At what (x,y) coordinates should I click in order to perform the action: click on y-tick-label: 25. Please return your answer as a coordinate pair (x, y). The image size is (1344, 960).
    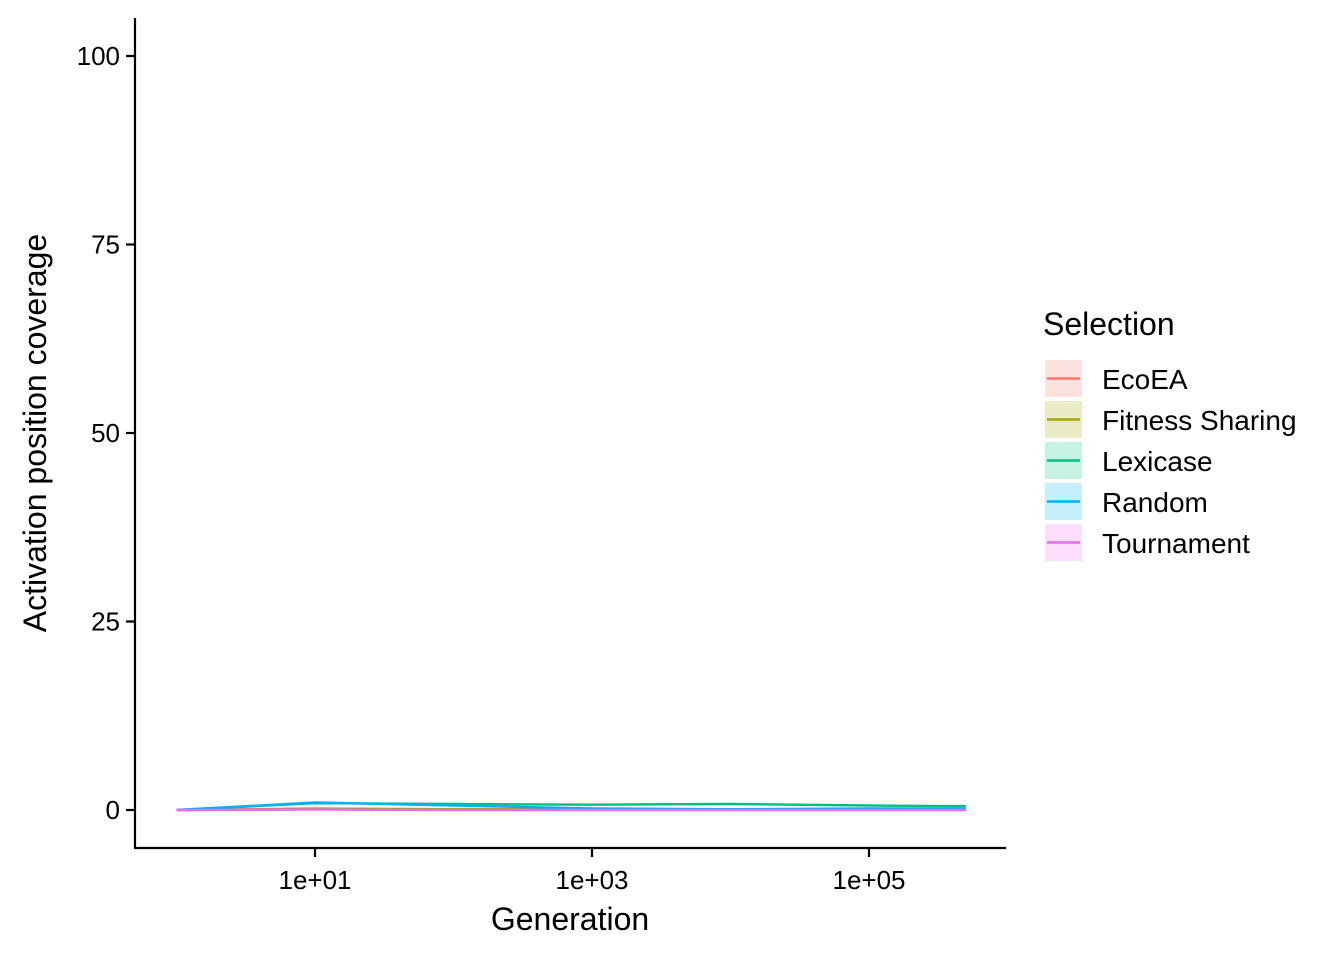
    Looking at the image, I should click on (105, 622).